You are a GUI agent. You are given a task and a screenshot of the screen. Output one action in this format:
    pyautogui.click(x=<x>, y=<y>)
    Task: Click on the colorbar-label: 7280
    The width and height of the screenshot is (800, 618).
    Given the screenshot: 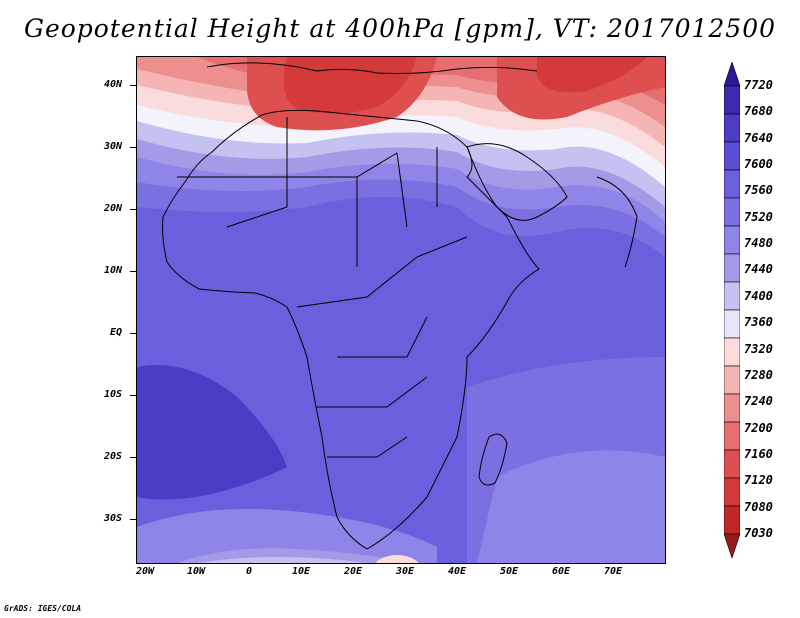 What is the action you would take?
    pyautogui.click(x=758, y=374)
    